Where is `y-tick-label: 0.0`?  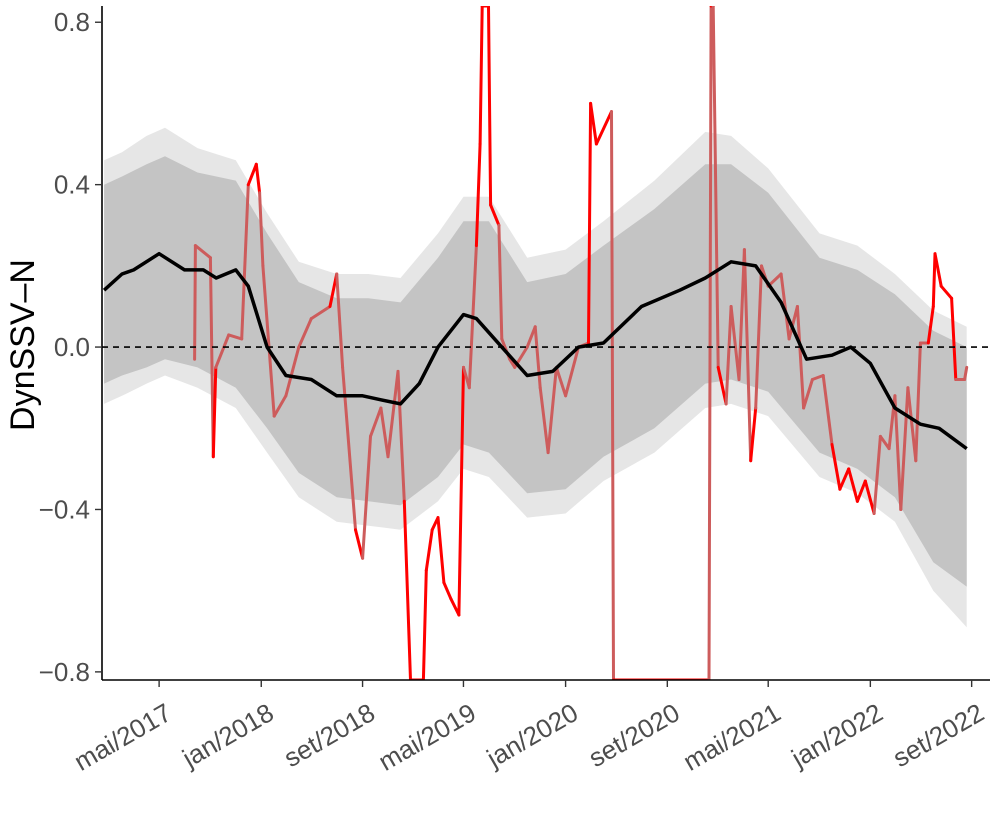
y-tick-label: 0.0 is located at coordinates (72, 347).